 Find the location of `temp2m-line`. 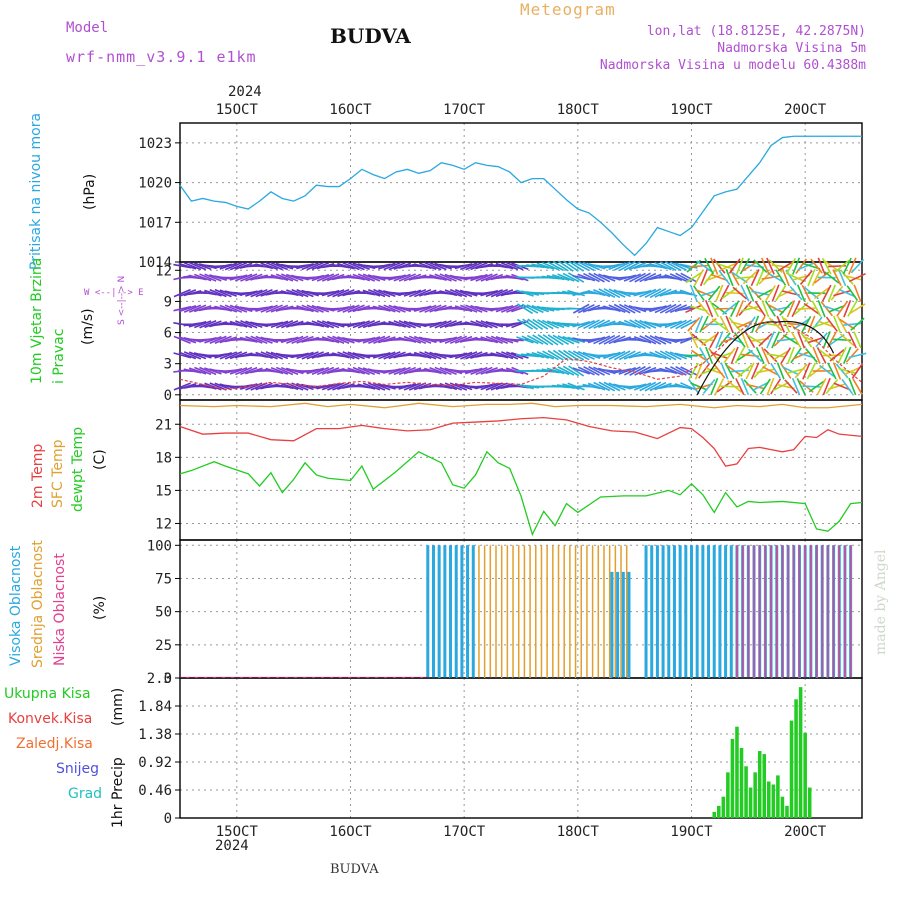

temp2m-line is located at coordinates (521, 441).